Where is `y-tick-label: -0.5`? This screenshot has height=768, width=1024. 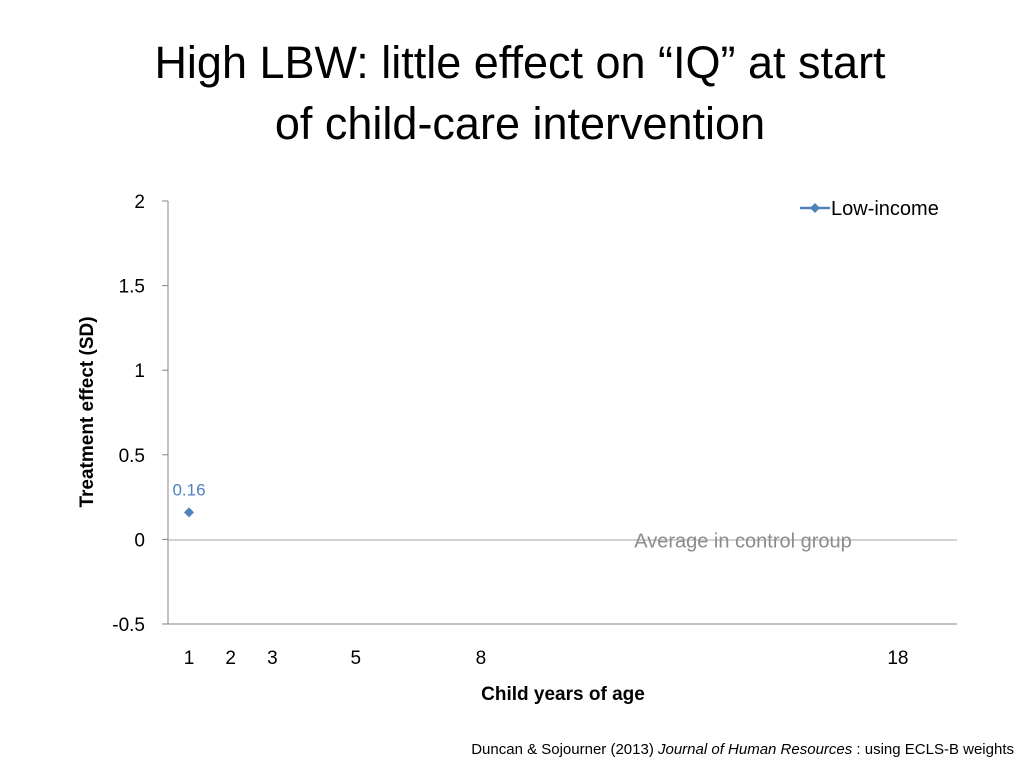
y-tick-label: -0.5 is located at coordinates (128, 625).